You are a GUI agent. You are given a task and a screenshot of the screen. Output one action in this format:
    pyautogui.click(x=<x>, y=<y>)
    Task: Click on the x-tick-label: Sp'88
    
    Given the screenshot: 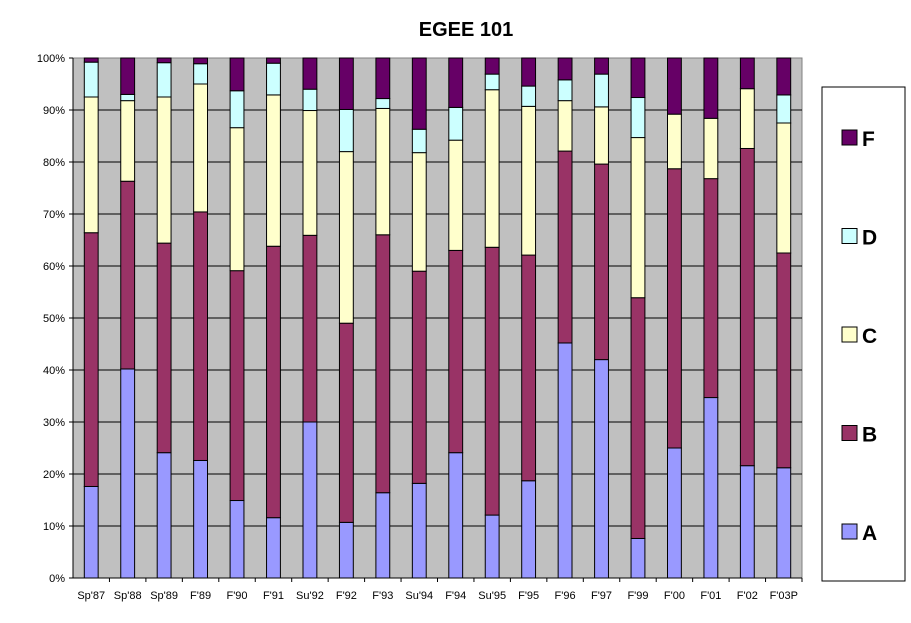 What is the action you would take?
    pyautogui.click(x=128, y=596)
    